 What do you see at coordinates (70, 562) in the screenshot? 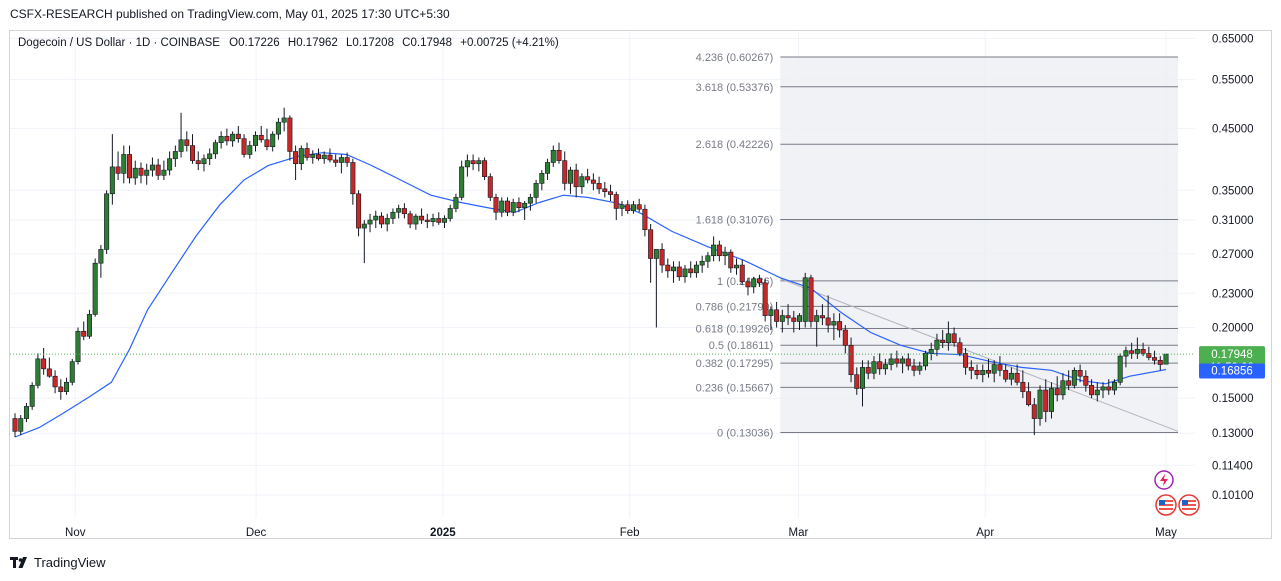
I see `footer-brand: TradingView` at bounding box center [70, 562].